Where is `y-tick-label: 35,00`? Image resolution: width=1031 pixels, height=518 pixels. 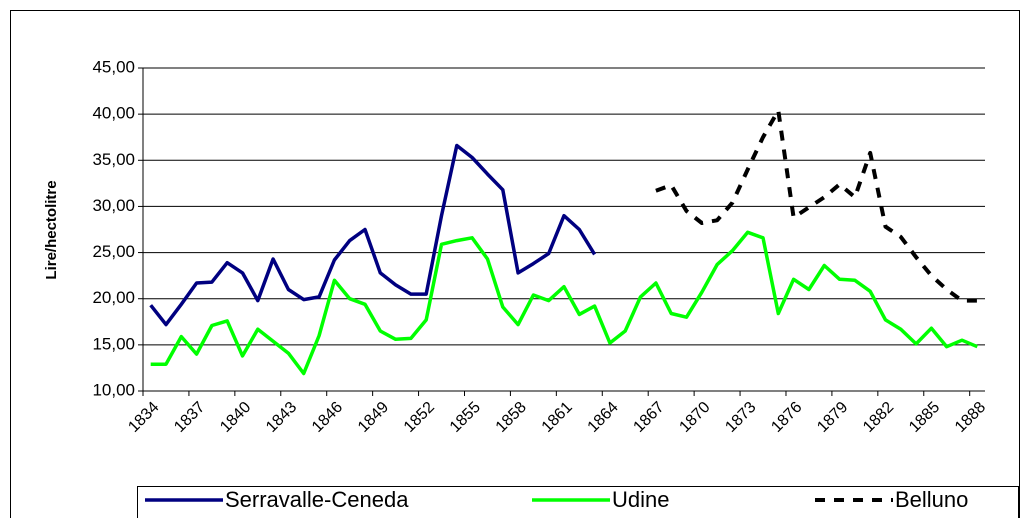
y-tick-label: 35,00 is located at coordinates (113, 159).